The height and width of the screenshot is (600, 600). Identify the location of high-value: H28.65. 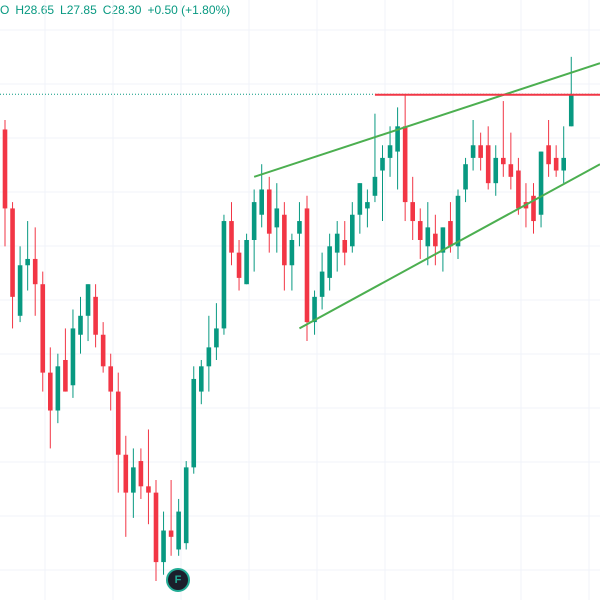
(35, 10).